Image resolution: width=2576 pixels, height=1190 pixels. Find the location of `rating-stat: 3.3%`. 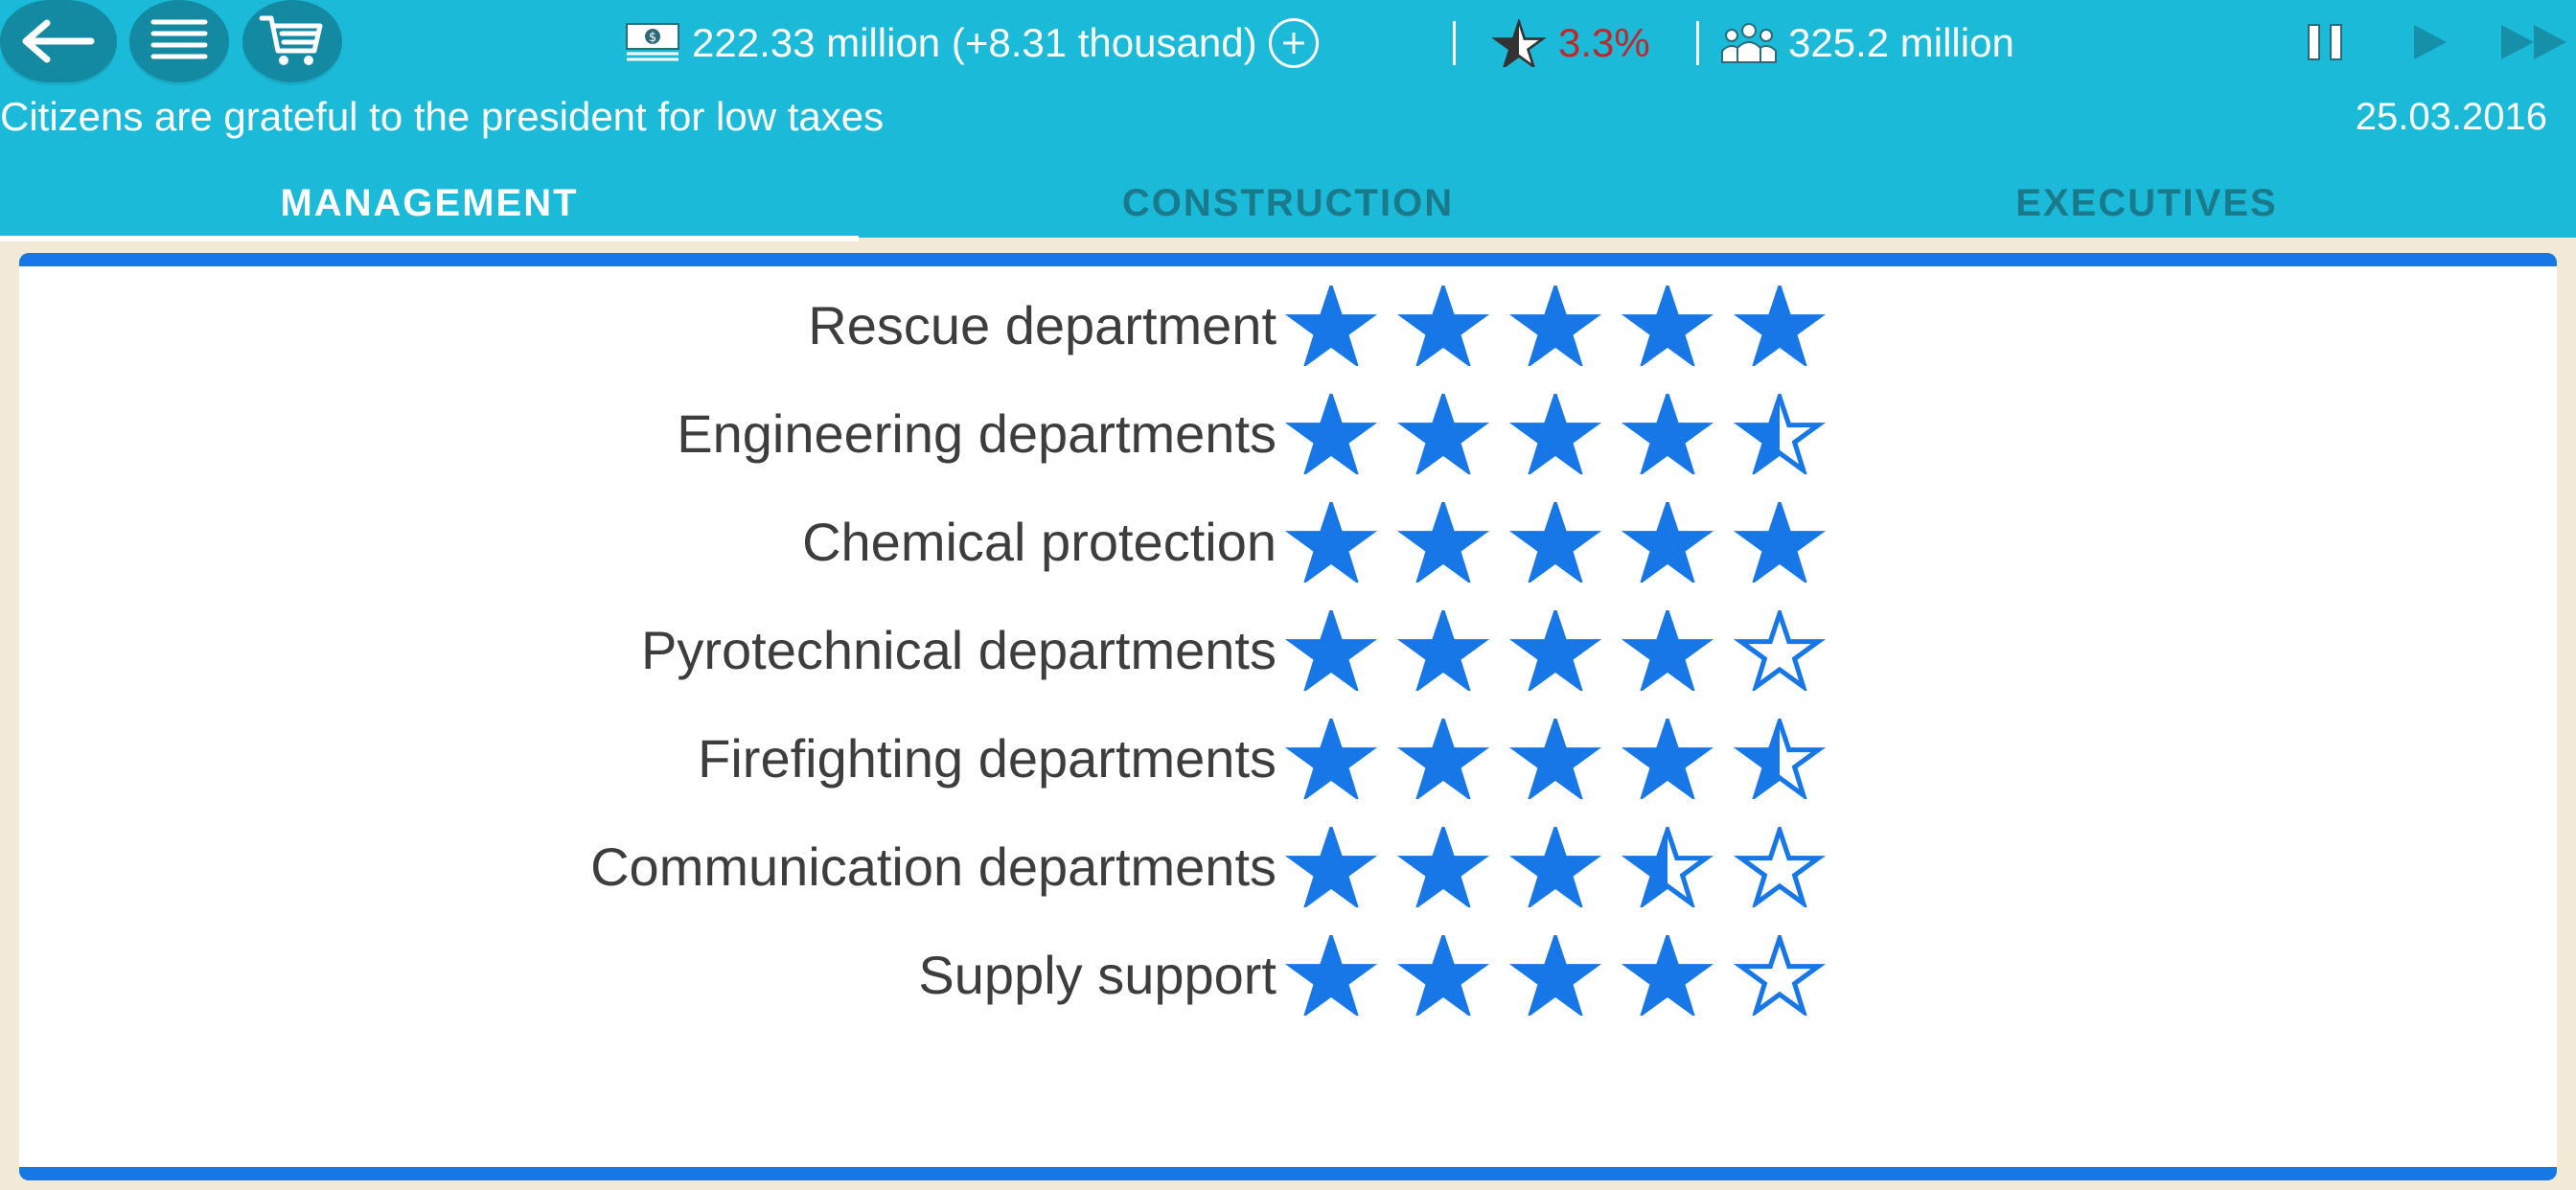

rating-stat: 3.3% is located at coordinates (1570, 43).